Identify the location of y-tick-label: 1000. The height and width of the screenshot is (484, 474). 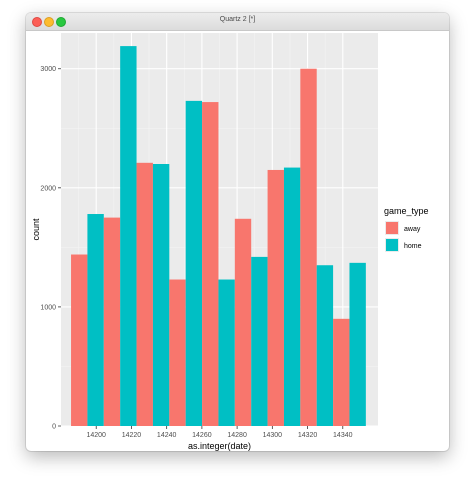
(48, 307).